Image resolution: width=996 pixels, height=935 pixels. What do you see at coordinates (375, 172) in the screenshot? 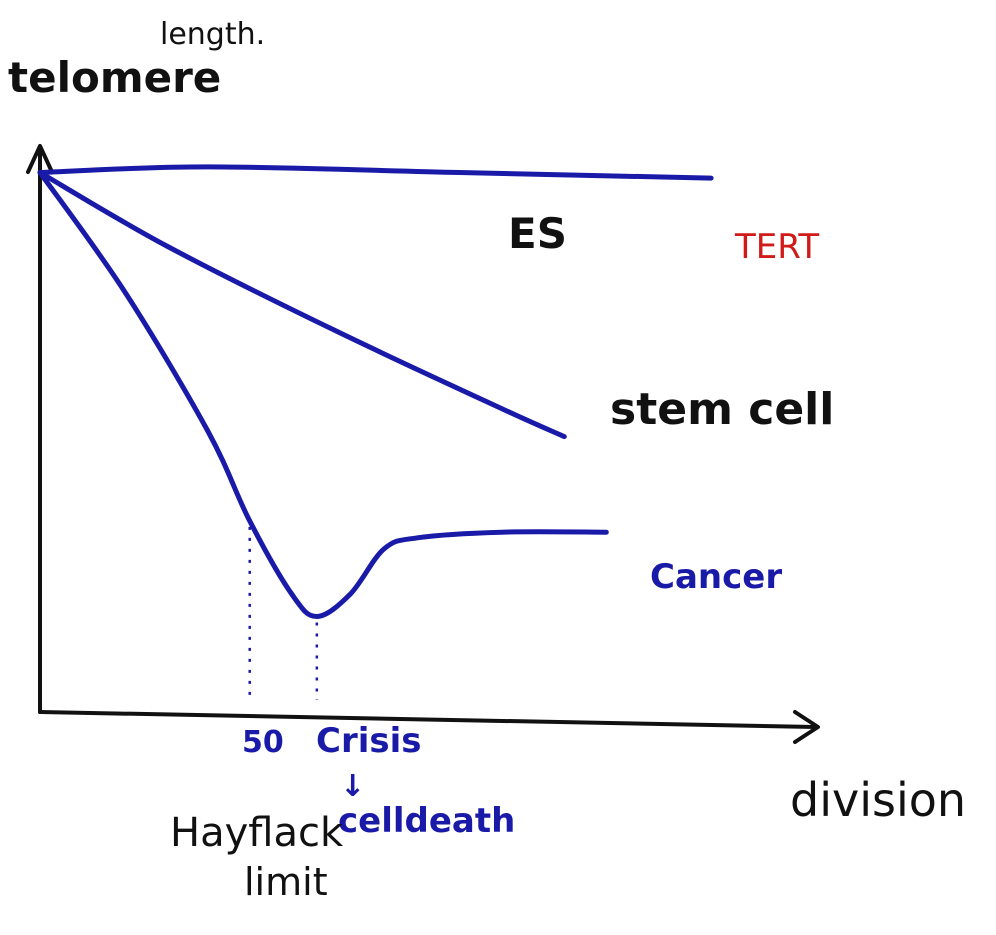
I see `series-es-line` at bounding box center [375, 172].